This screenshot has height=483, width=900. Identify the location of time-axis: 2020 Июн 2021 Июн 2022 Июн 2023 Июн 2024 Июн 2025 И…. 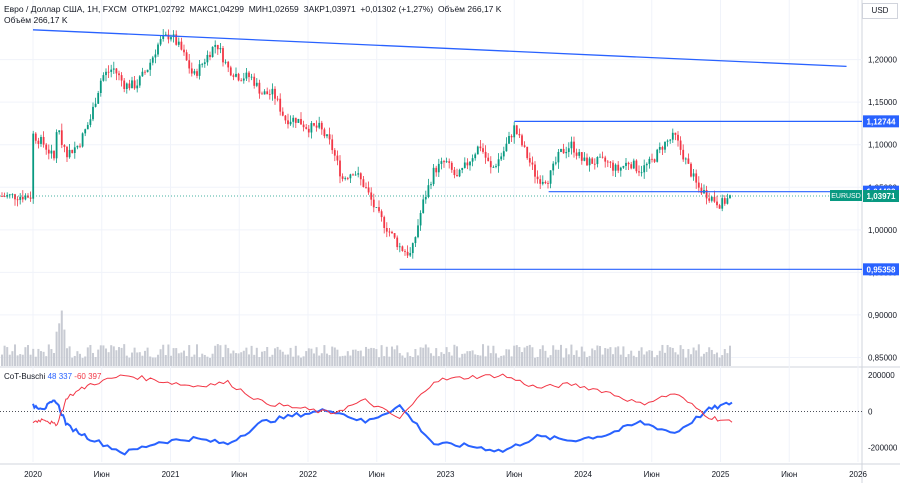
(445, 474).